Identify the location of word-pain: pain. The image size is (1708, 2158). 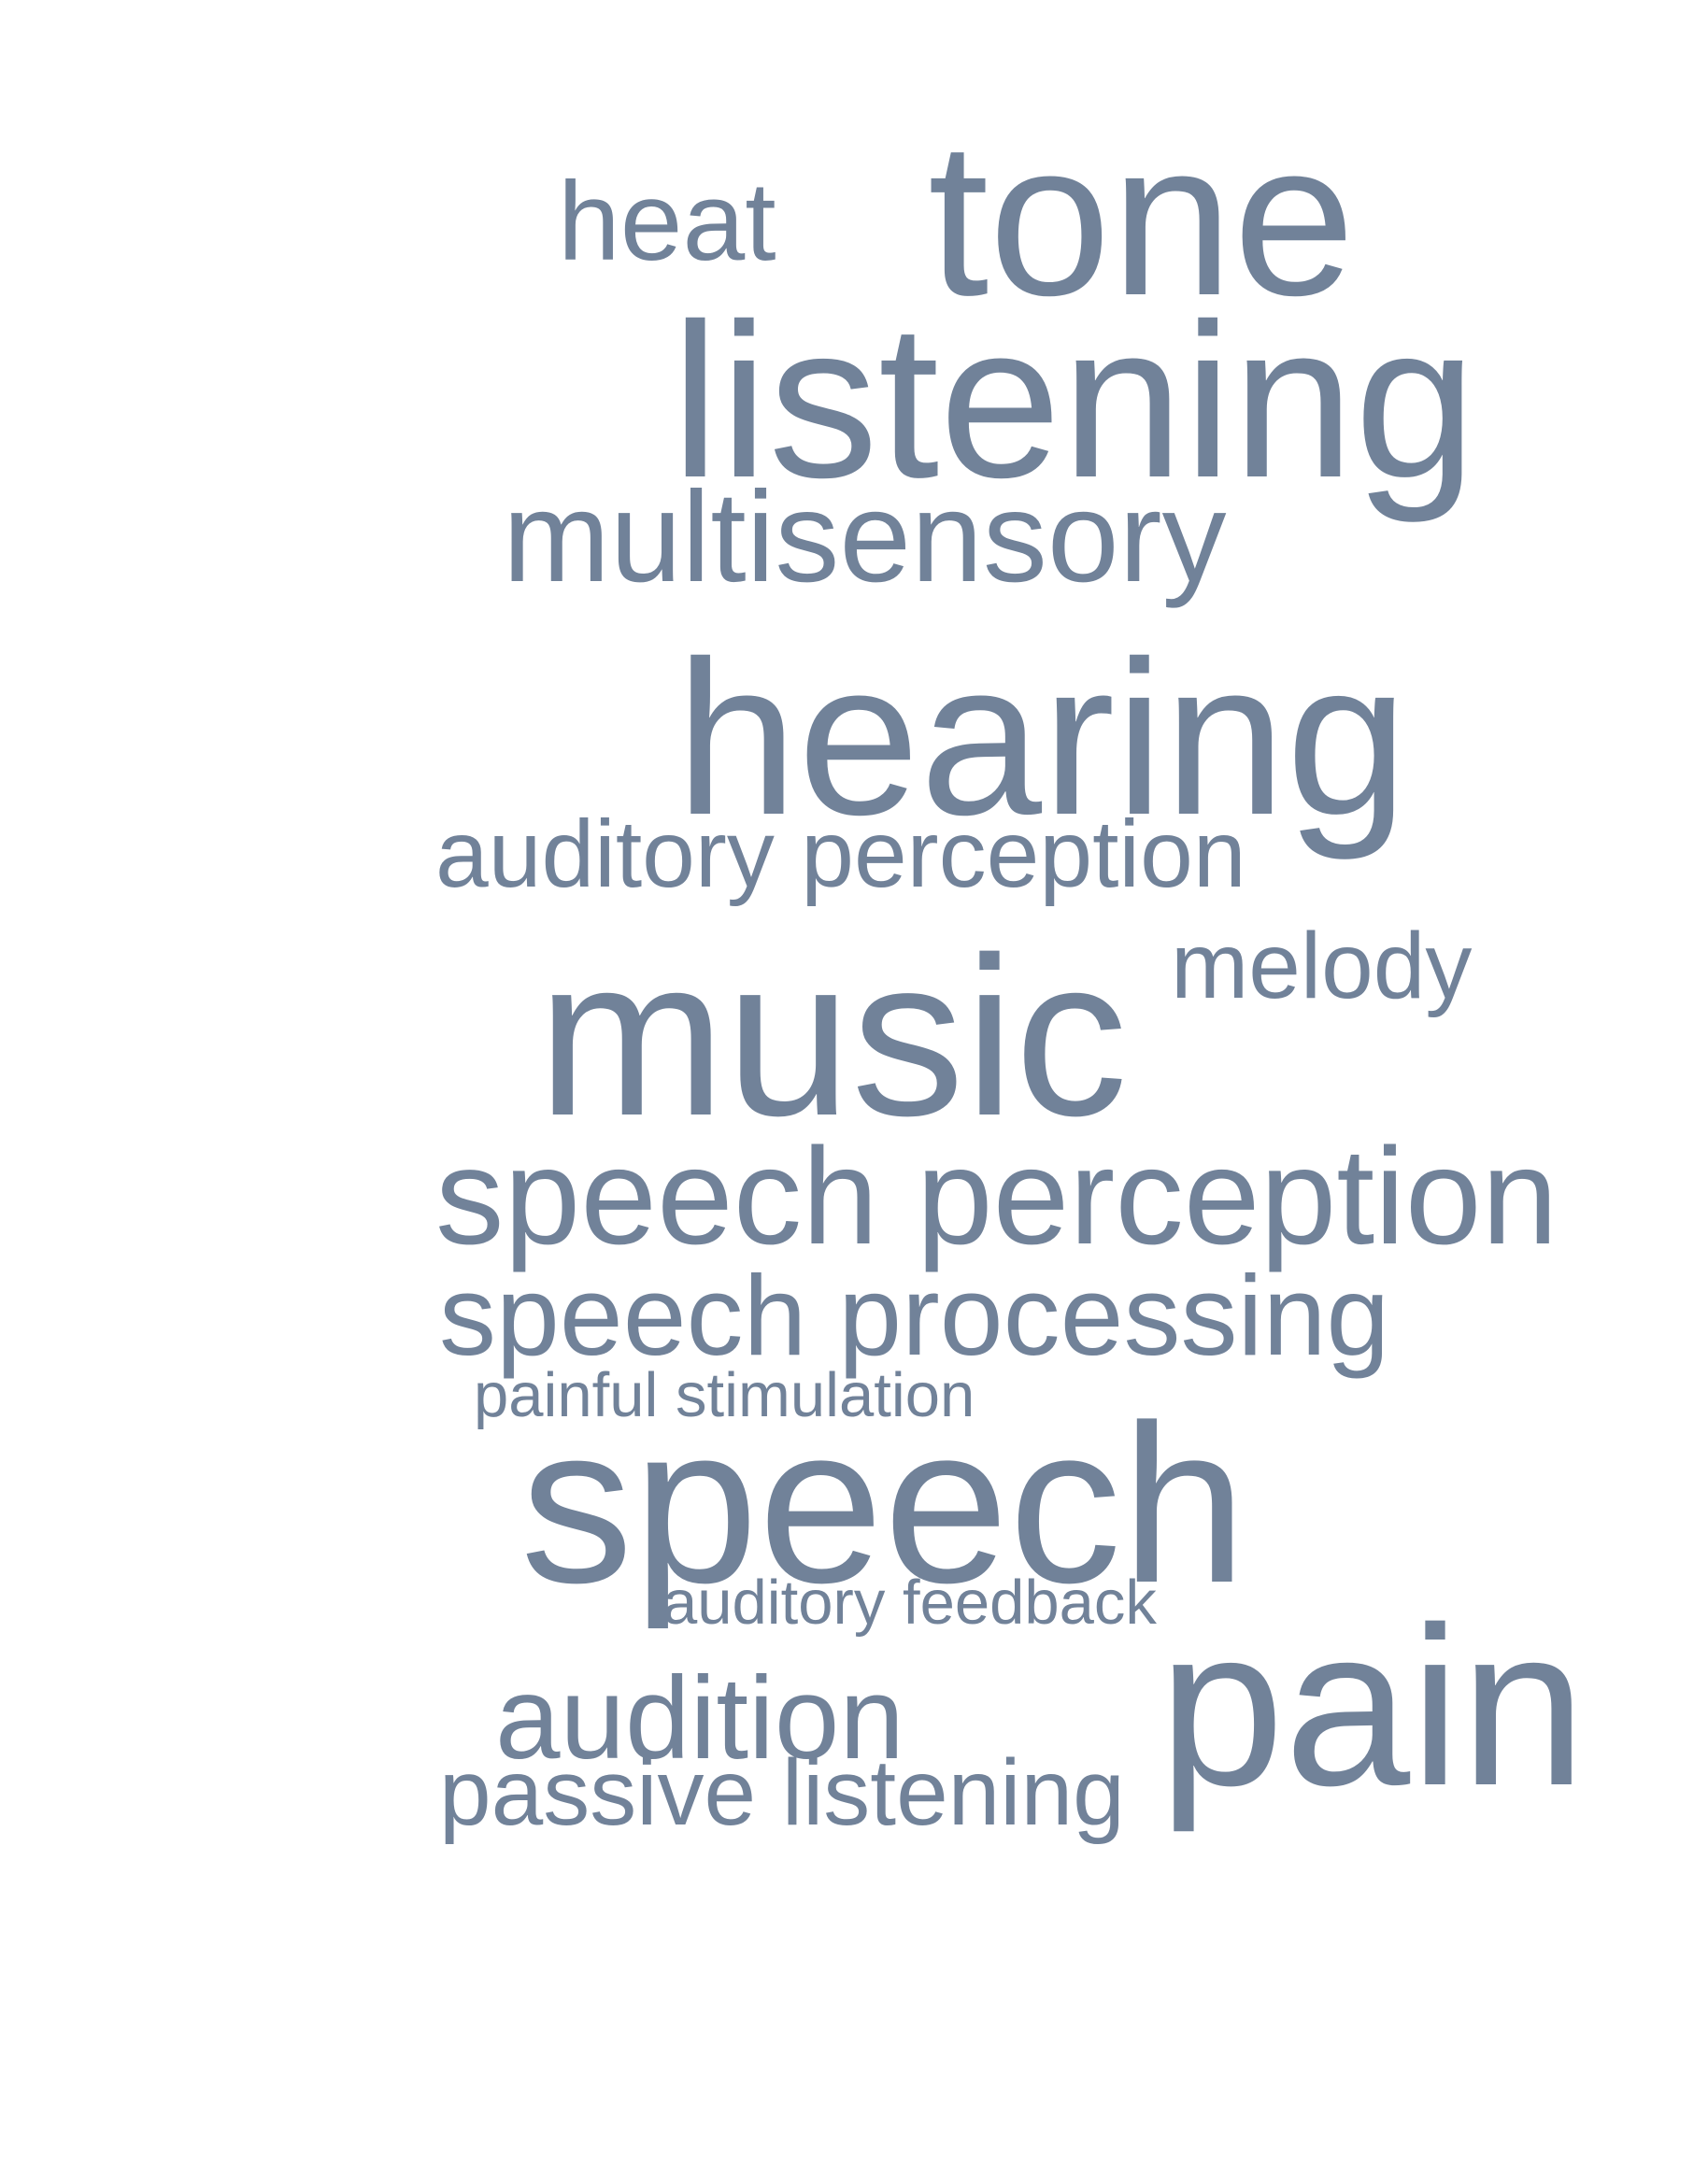
(1373, 1707).